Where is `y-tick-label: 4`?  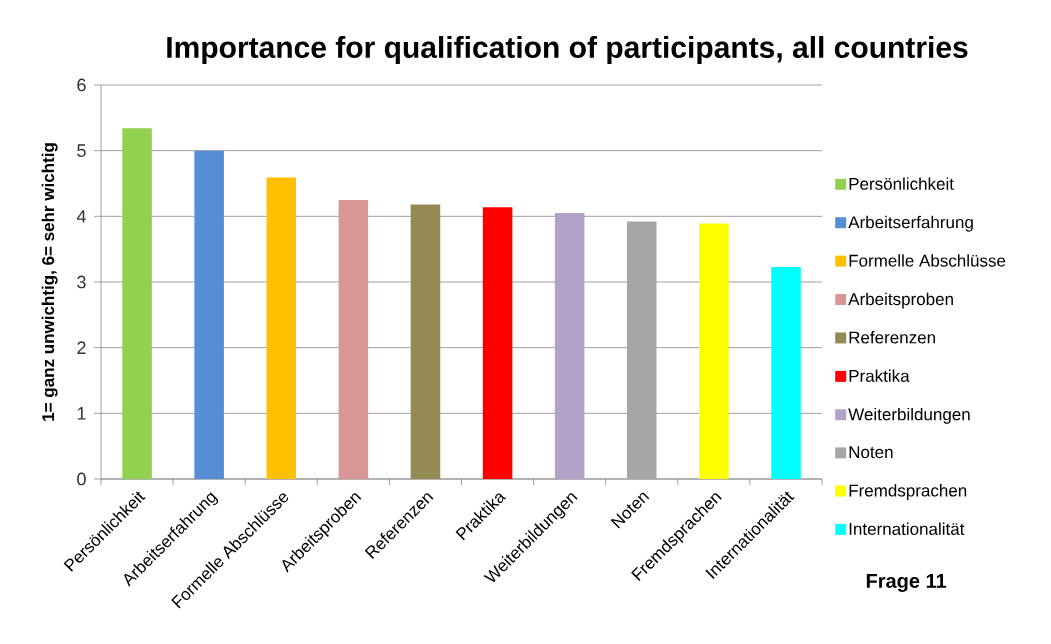 y-tick-label: 4 is located at coordinates (81, 216).